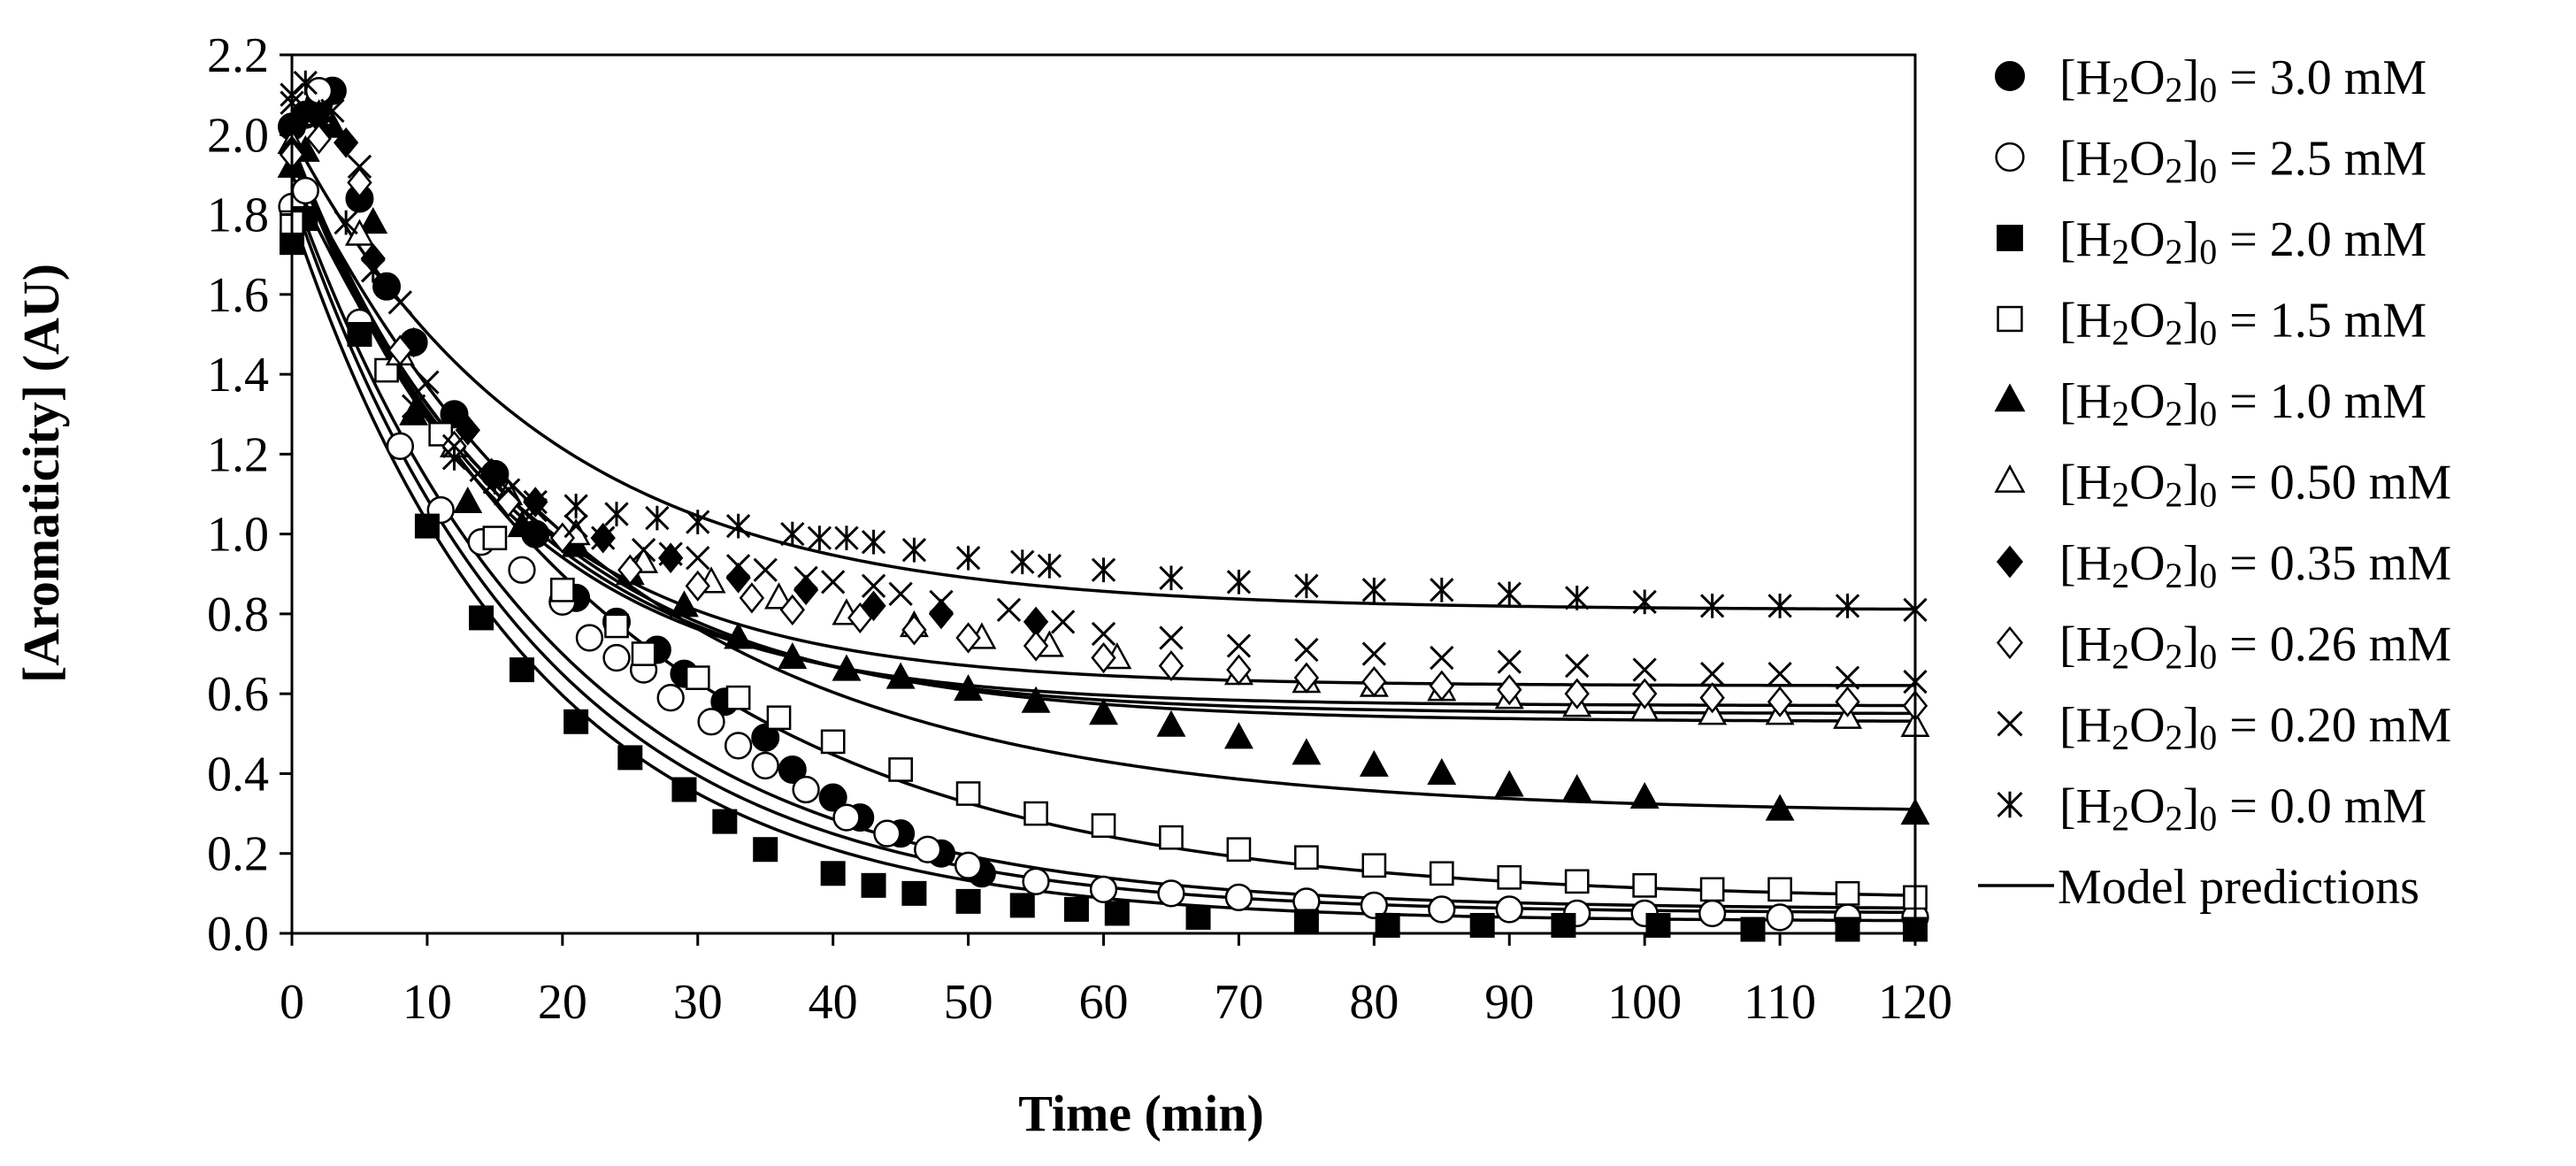  What do you see at coordinates (238, 535) in the screenshot?
I see `y-tick-label: 1.0` at bounding box center [238, 535].